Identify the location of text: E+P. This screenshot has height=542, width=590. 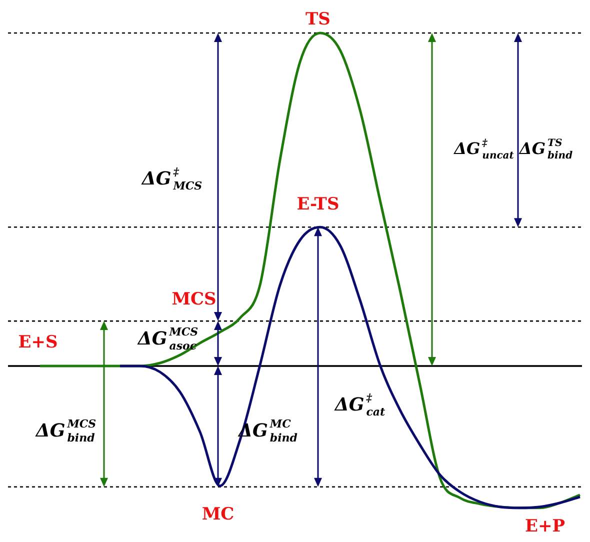
(545, 526).